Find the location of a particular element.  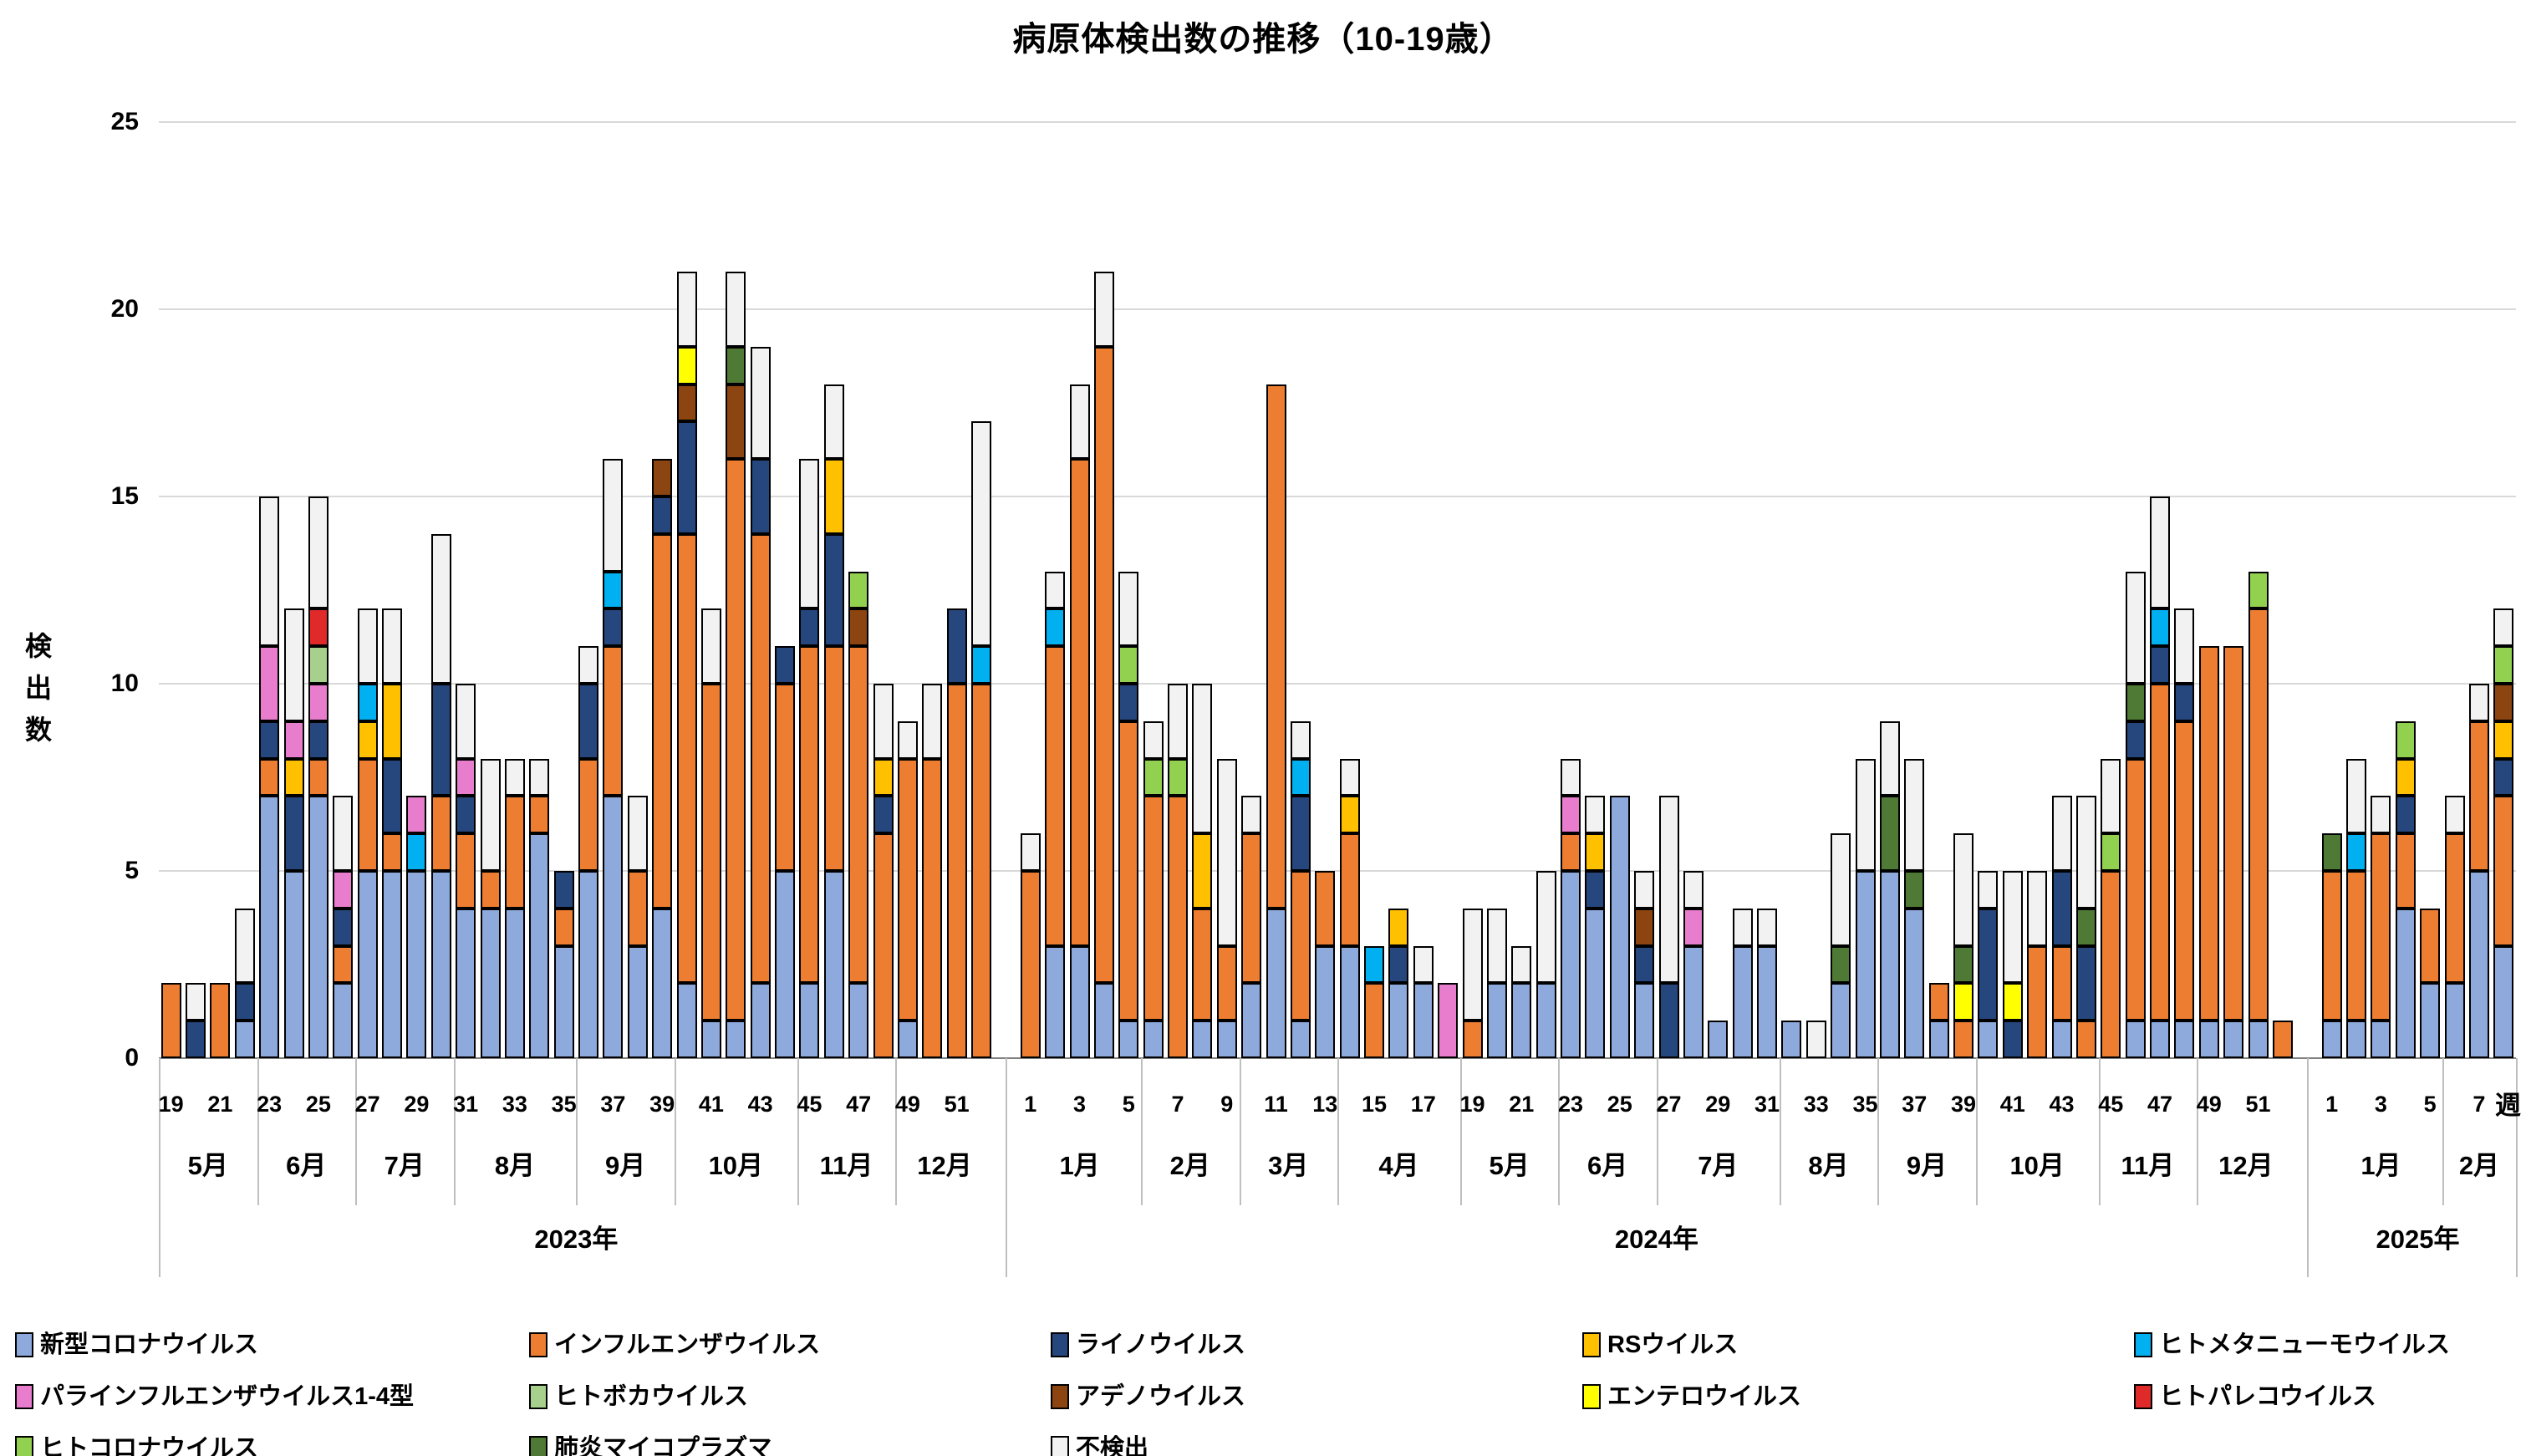

y-tick-label: 25 is located at coordinates (125, 121).